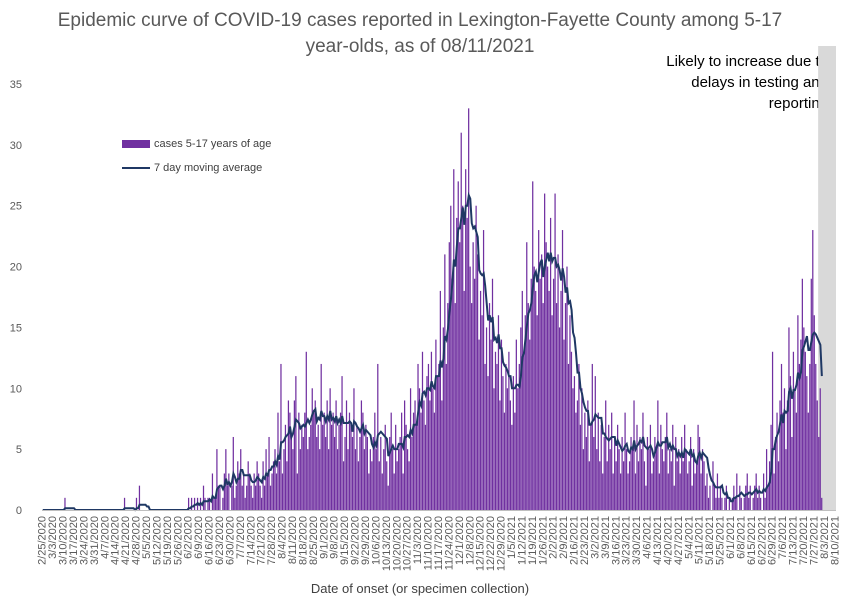 Image resolution: width=849 pixels, height=602 pixels. I want to click on x-tick-label: 10/20/2020, so click(397, 543).